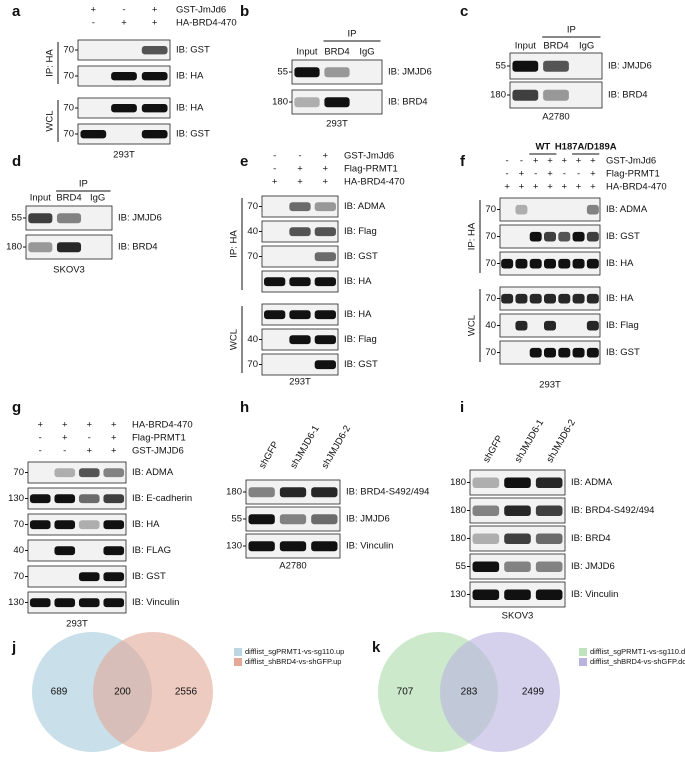 The height and width of the screenshot is (761, 685). Describe the element at coordinates (352, 34) in the screenshot. I see `ip-label: IP` at that location.